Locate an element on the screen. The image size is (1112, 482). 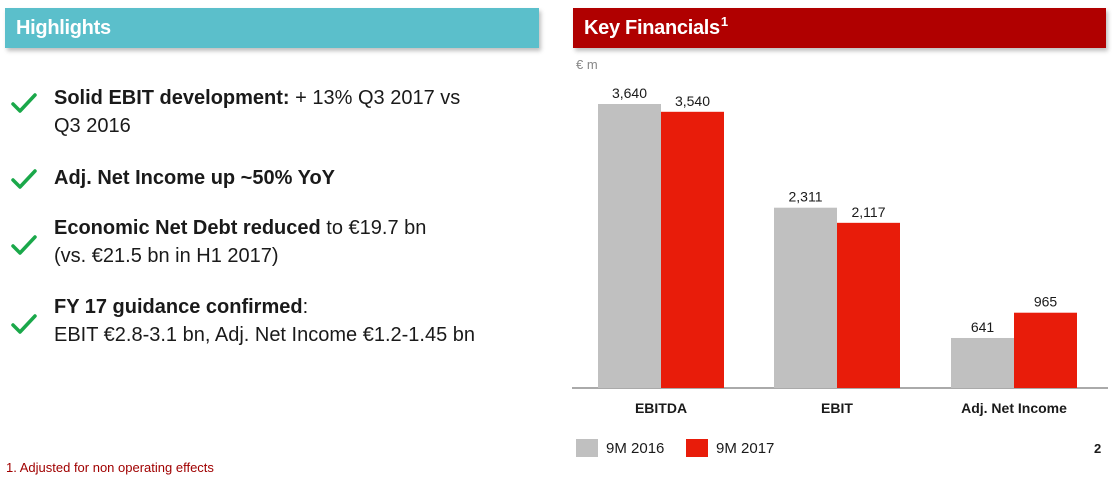
data-label: 3,640 is located at coordinates (629, 93).